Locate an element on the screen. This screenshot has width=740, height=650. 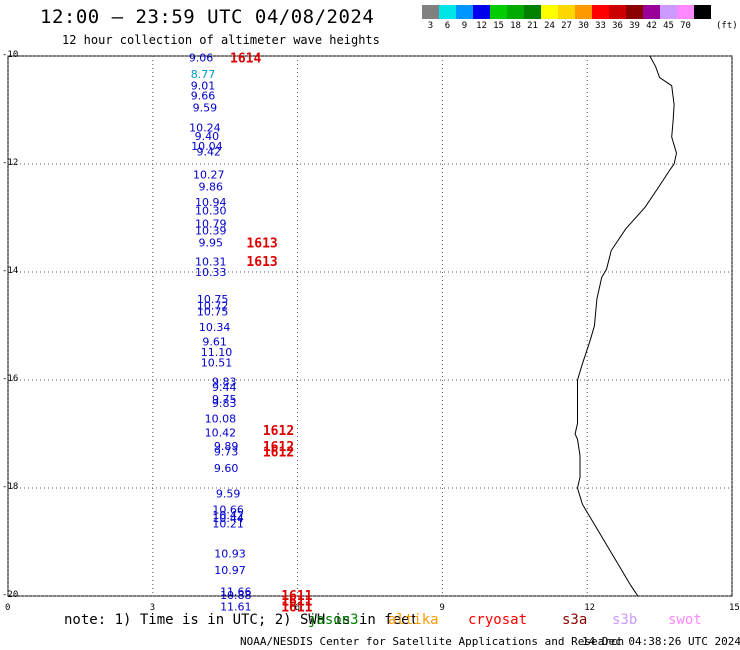
color-swatch: 36 is located at coordinates (617, 18).